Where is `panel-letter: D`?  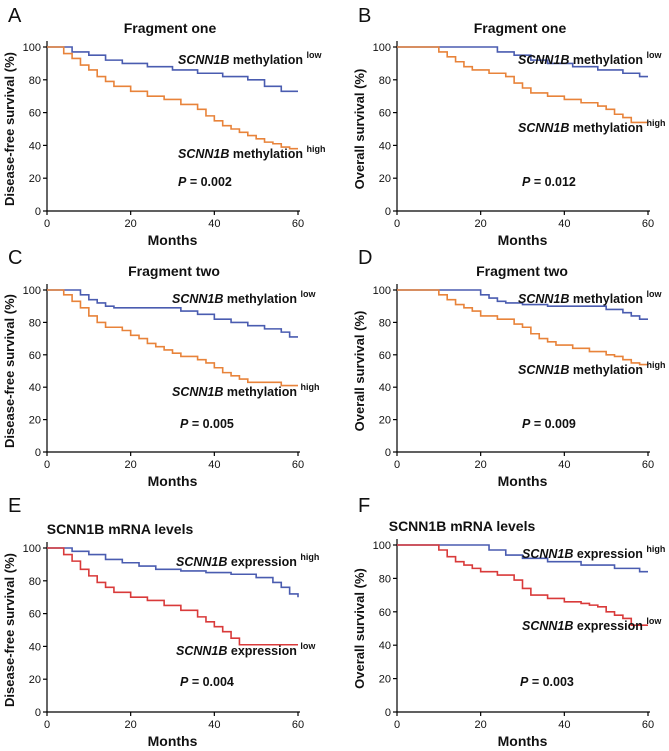 panel-letter: D is located at coordinates (365, 258).